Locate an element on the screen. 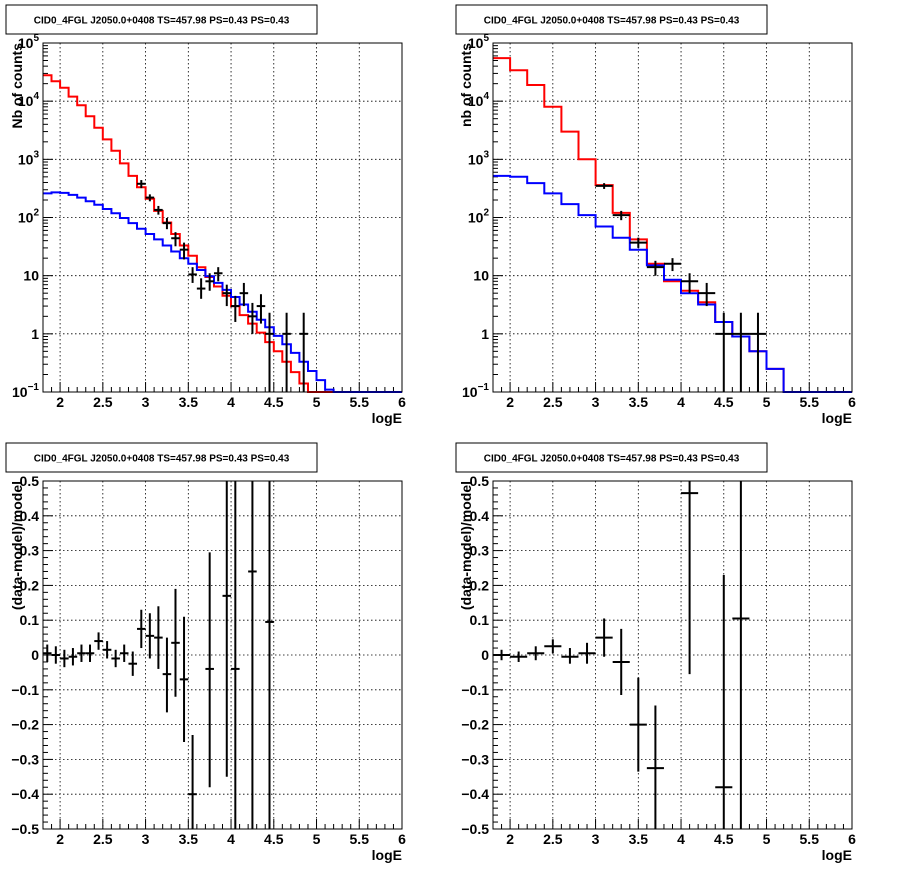  y-tick-label: 10⁴ is located at coordinates (29, 100).